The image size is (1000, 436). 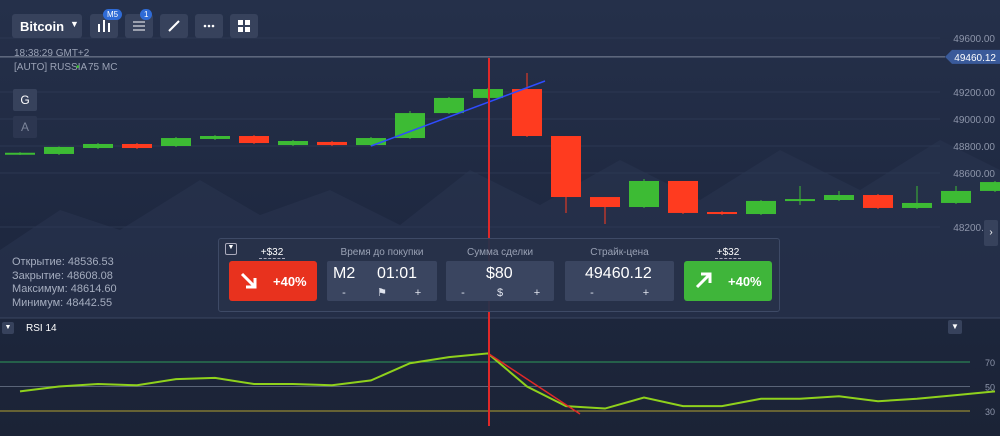 I want to click on trend-line, so click(x=458, y=113).